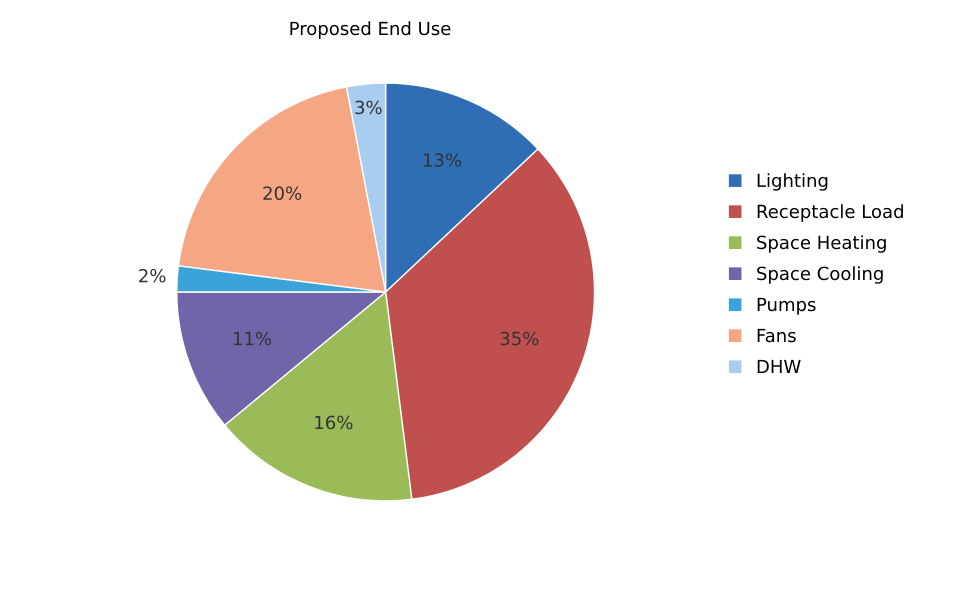 This screenshot has height=592, width=963. I want to click on data-label: 13%, so click(443, 160).